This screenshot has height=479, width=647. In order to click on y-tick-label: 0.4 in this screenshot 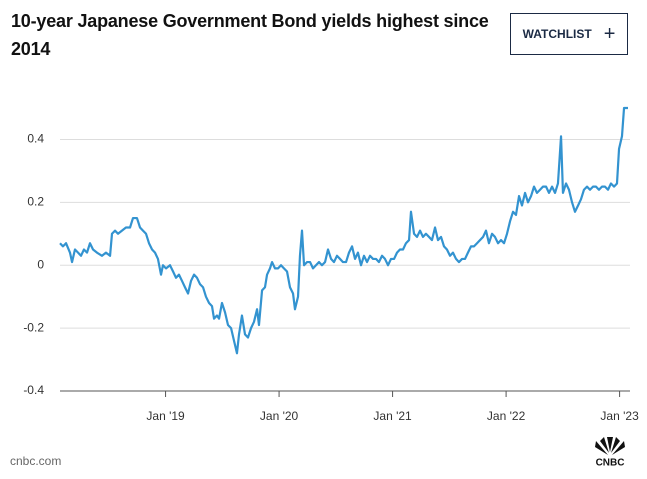, I will do `click(35, 139)`.